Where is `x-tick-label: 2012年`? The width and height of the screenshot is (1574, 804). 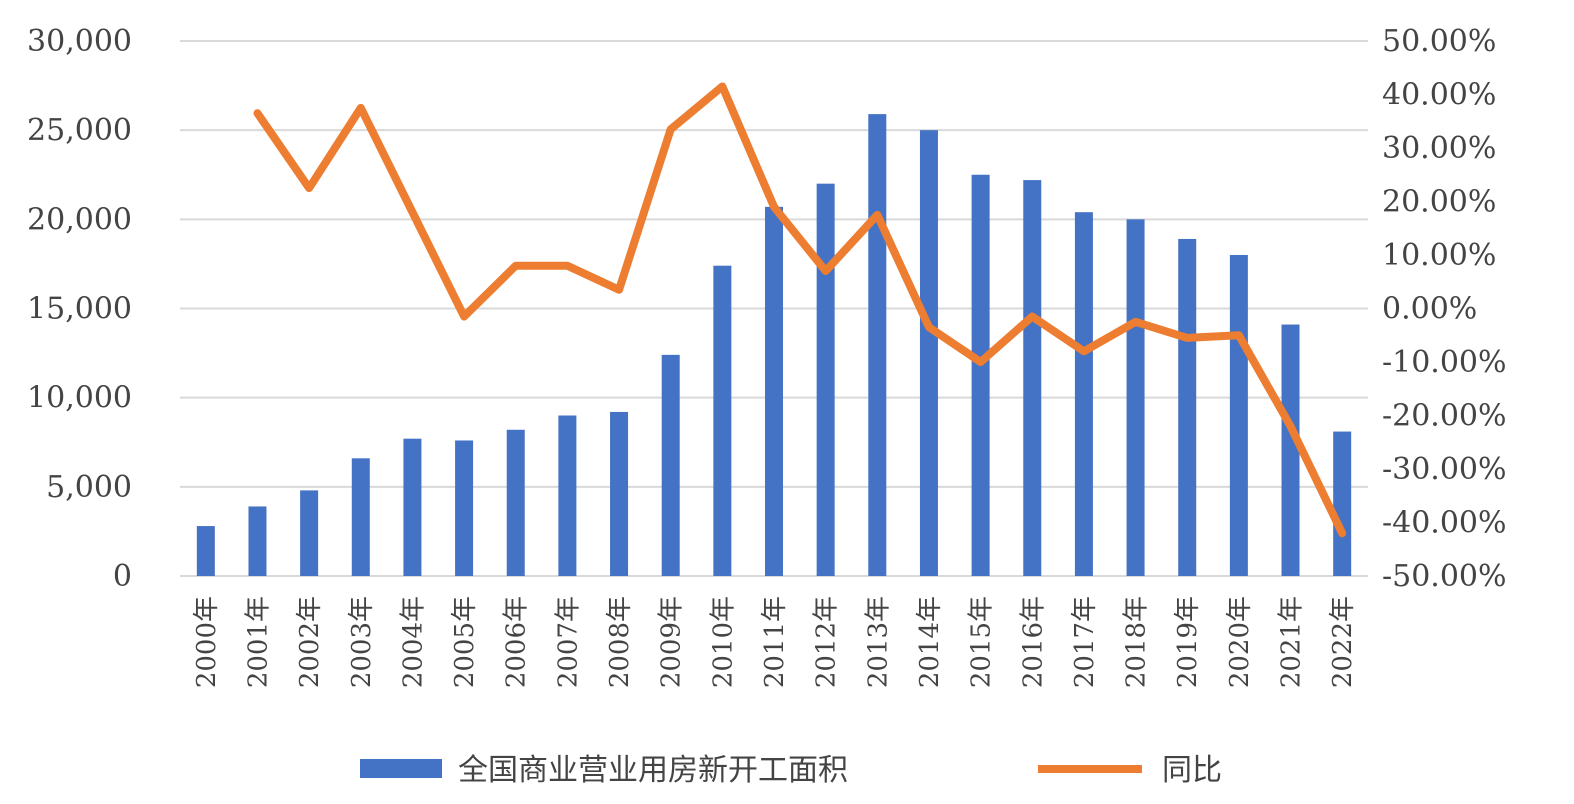 x-tick-label: 2012年 is located at coordinates (827, 642).